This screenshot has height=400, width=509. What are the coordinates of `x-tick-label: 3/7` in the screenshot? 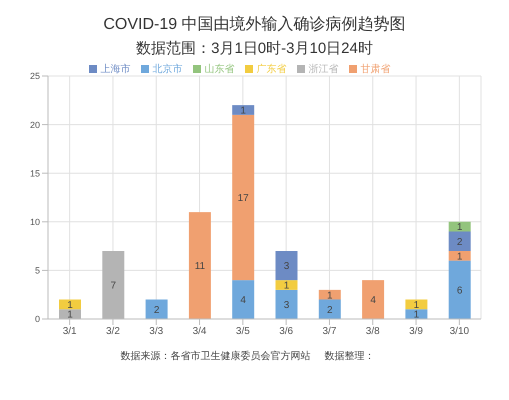 It's located at (329, 332).